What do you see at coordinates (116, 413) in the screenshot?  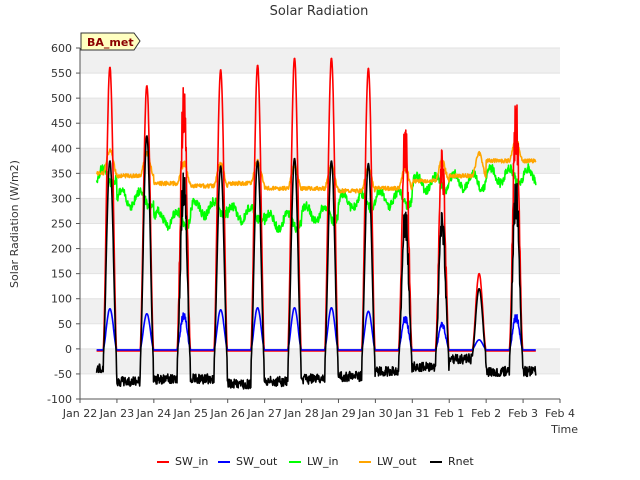 I see `x-tick-label: Jan 23` at bounding box center [116, 413].